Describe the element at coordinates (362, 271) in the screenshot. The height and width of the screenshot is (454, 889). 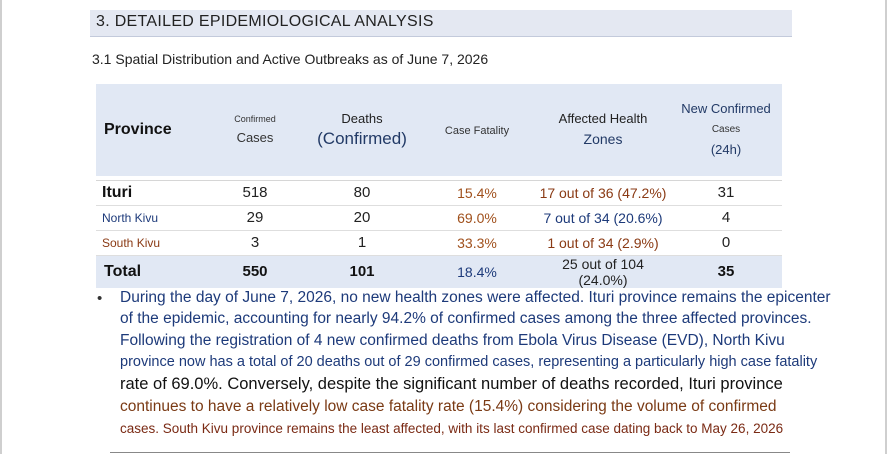
I see `total-deaths: 101` at that location.